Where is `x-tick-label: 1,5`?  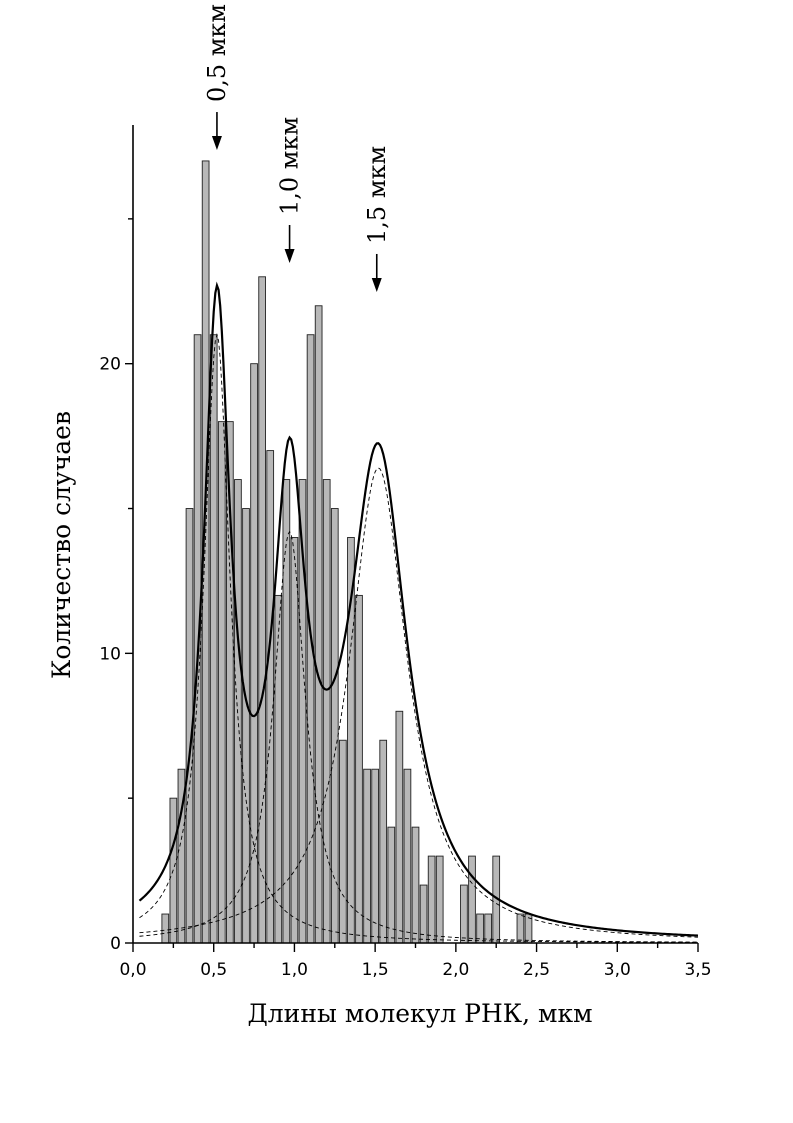
x-tick-label: 1,5 is located at coordinates (375, 970).